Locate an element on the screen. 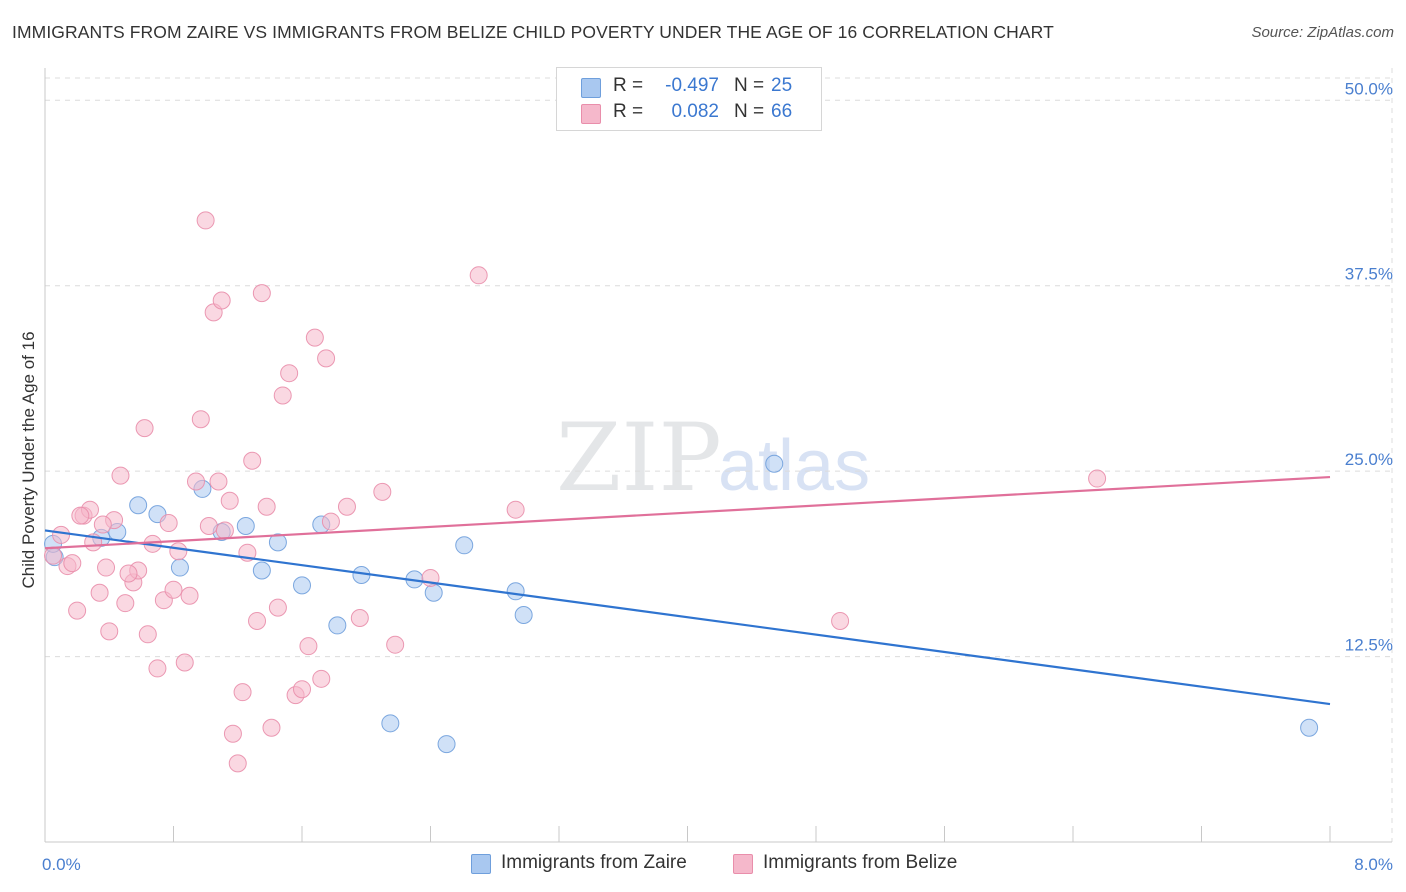  legend-label-zaire: Immigrants from Zaire is located at coordinates (594, 862).